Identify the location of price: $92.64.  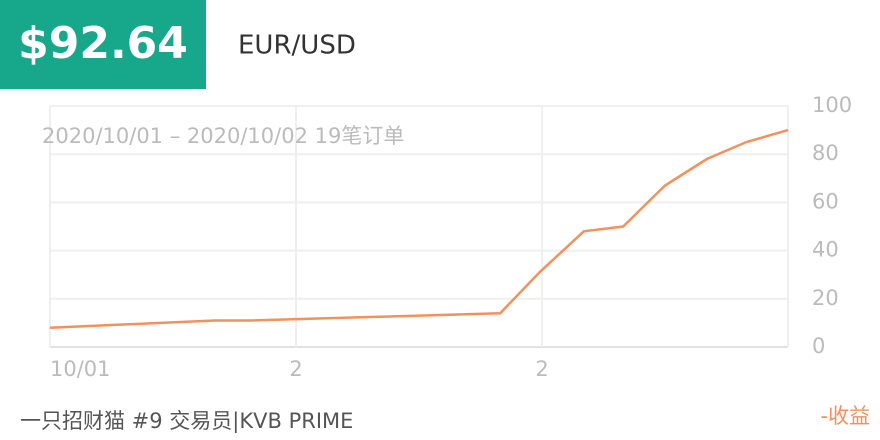
(103, 43).